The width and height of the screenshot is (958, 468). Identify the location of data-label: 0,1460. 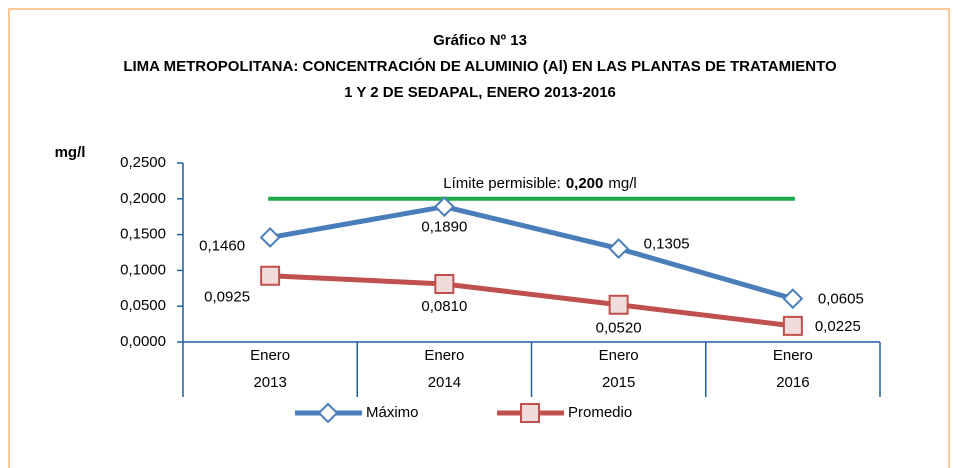
(222, 245).